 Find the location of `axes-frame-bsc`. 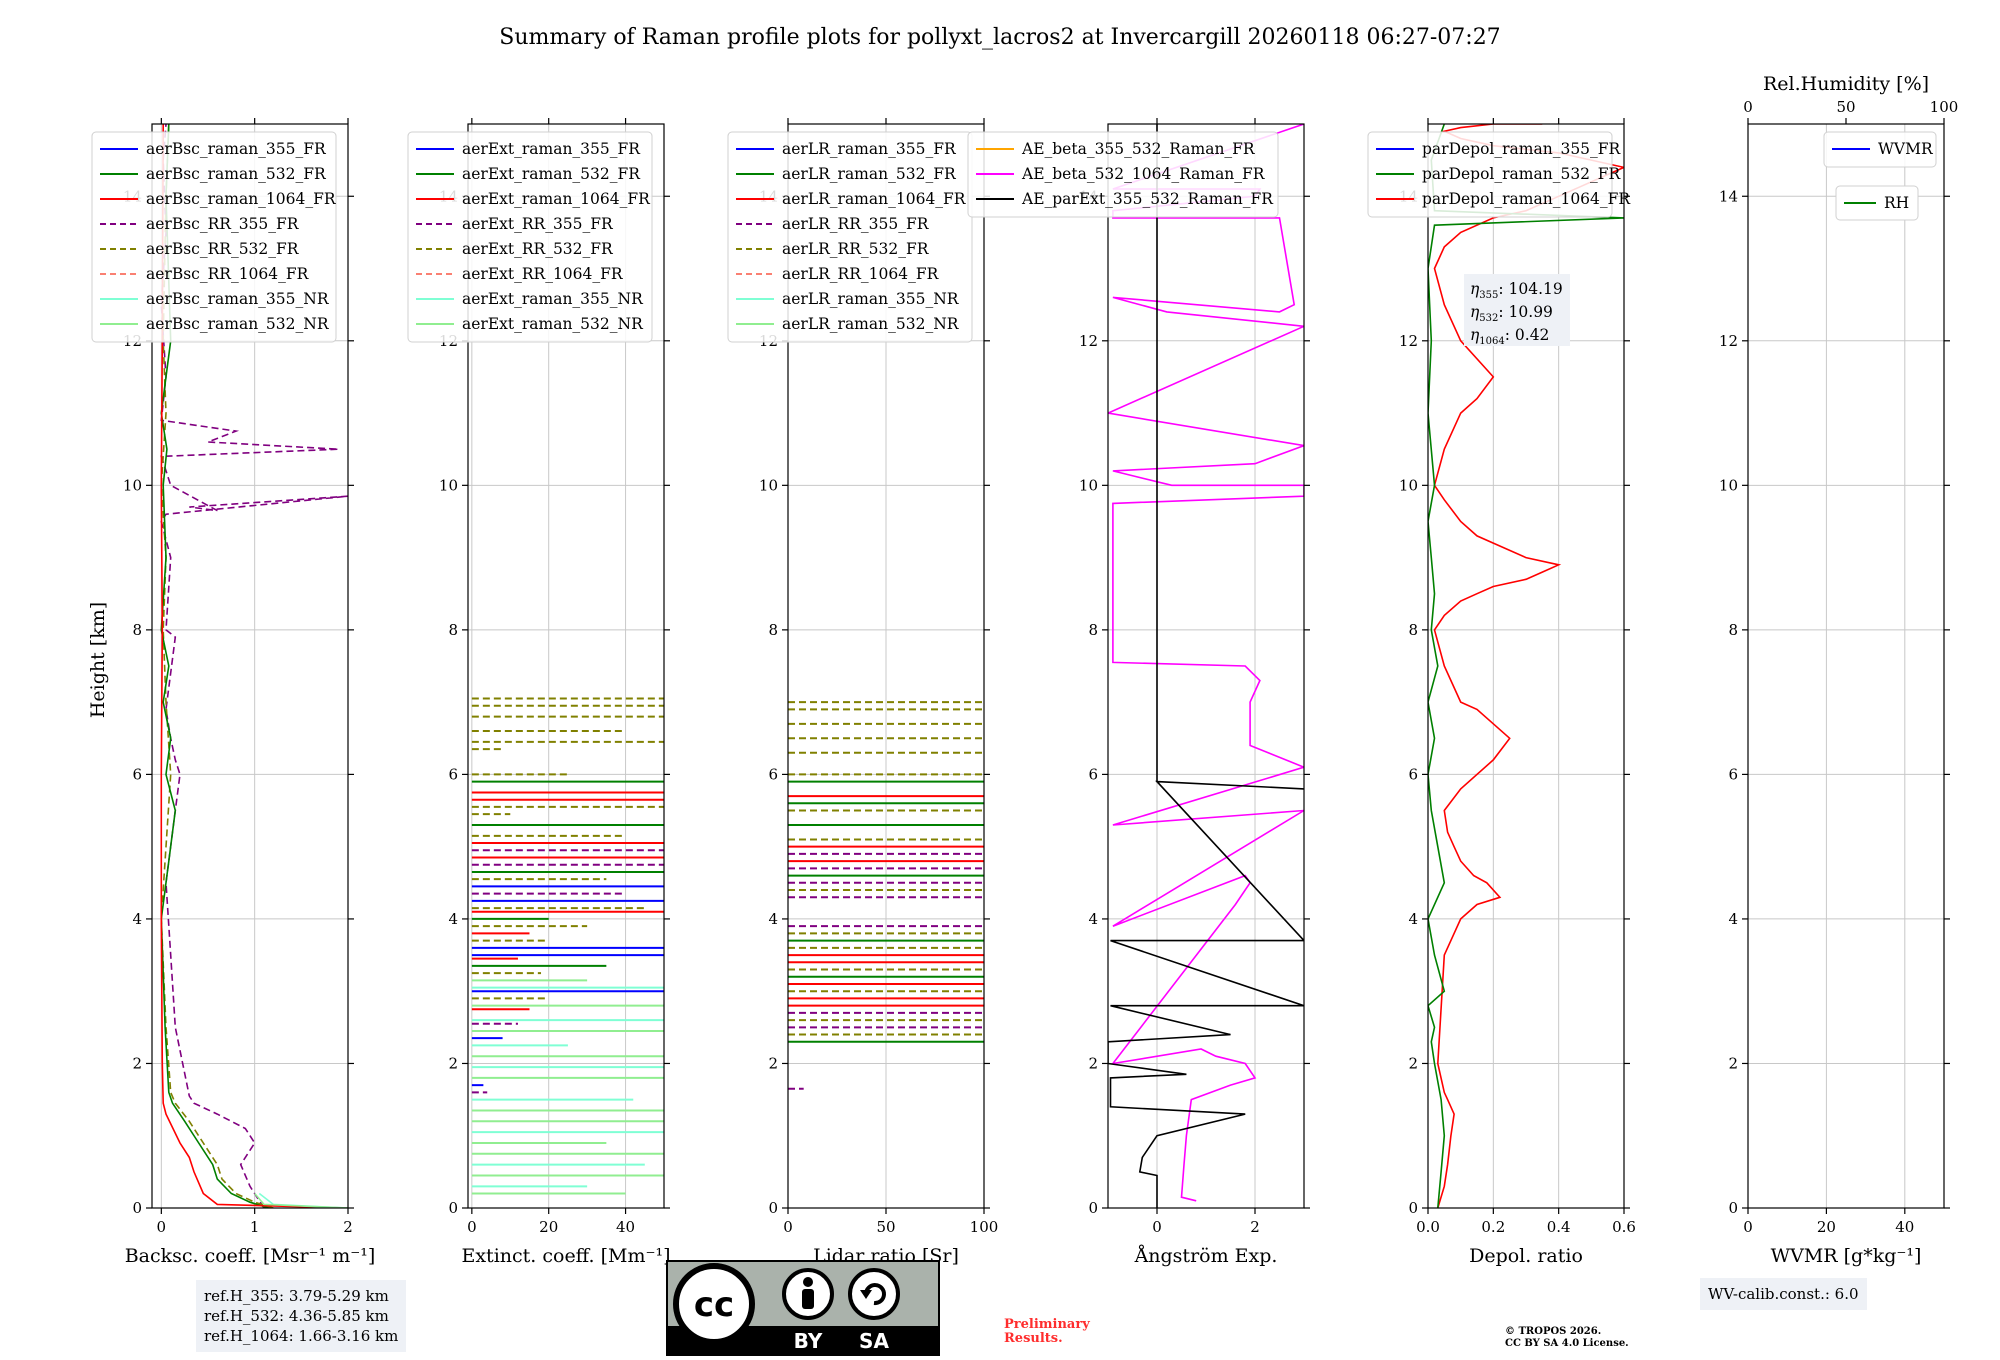

axes-frame-bsc is located at coordinates (250, 666).